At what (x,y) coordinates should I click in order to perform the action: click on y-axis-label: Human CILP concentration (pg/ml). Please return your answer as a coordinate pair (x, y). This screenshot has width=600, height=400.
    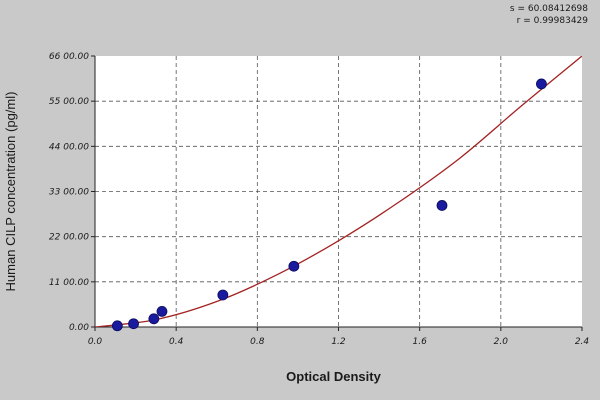
    Looking at the image, I should click on (10, 192).